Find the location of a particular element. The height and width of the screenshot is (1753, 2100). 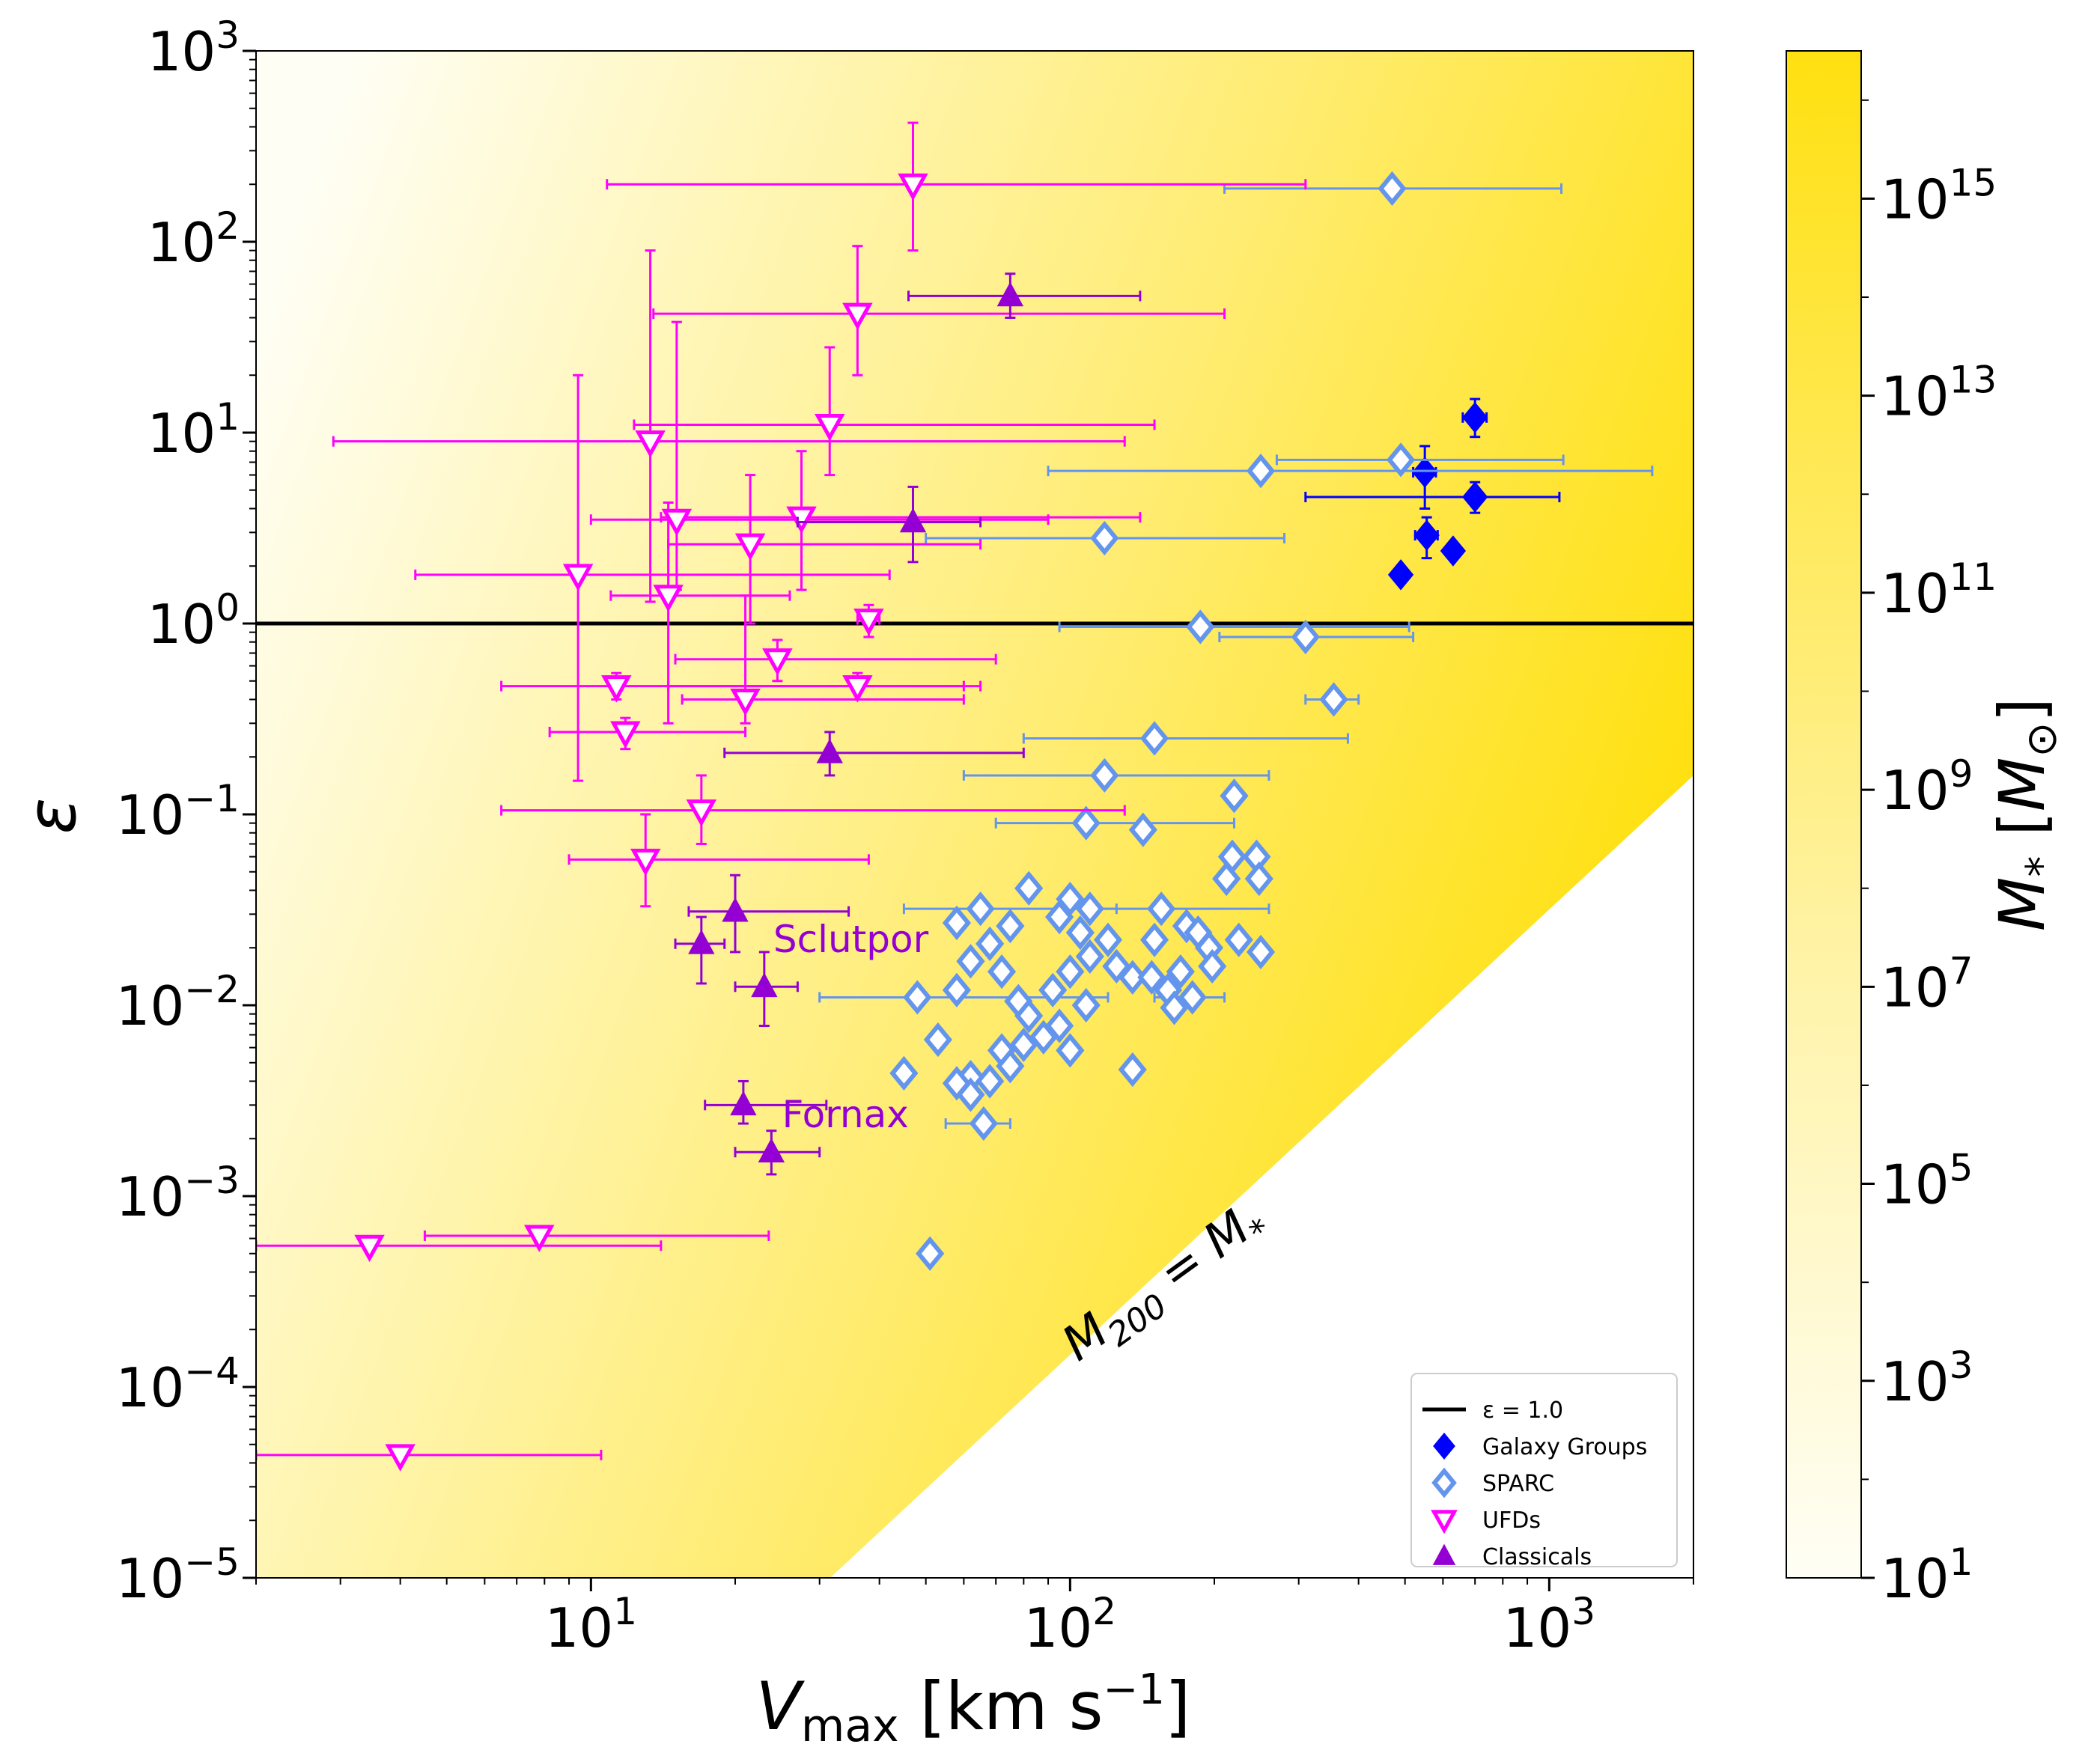

colorbar-tick-exp: 9 is located at coordinates (1961, 774).